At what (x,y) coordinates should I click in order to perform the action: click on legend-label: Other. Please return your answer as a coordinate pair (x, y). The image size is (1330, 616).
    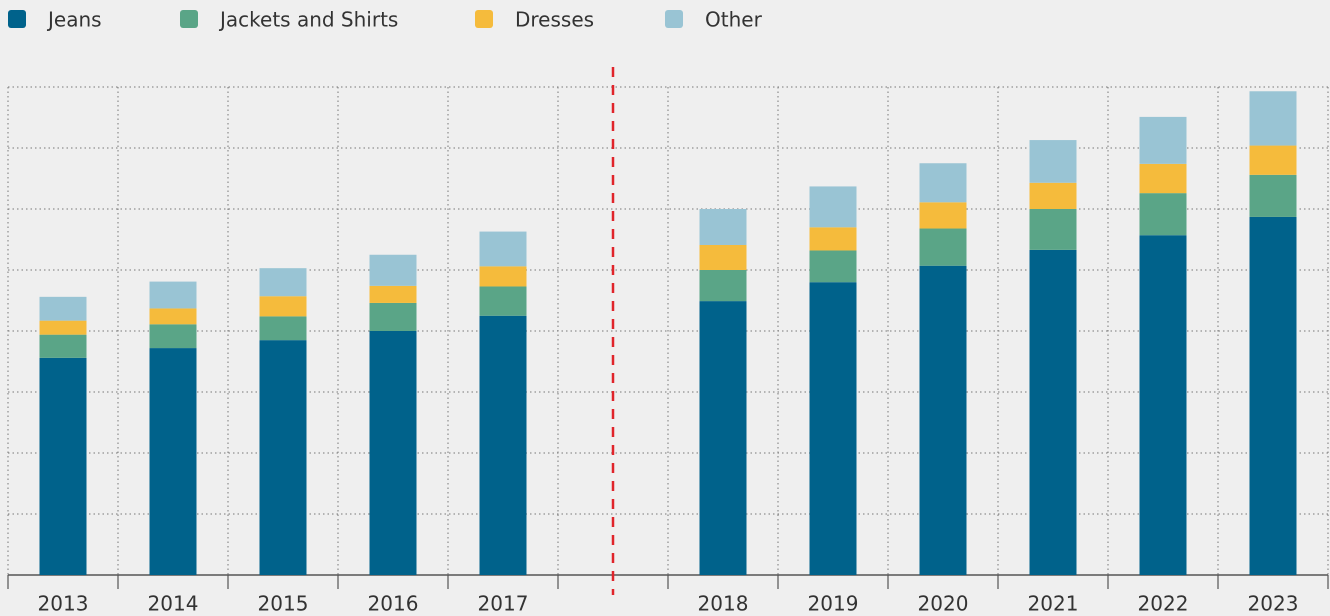
    Looking at the image, I should click on (734, 20).